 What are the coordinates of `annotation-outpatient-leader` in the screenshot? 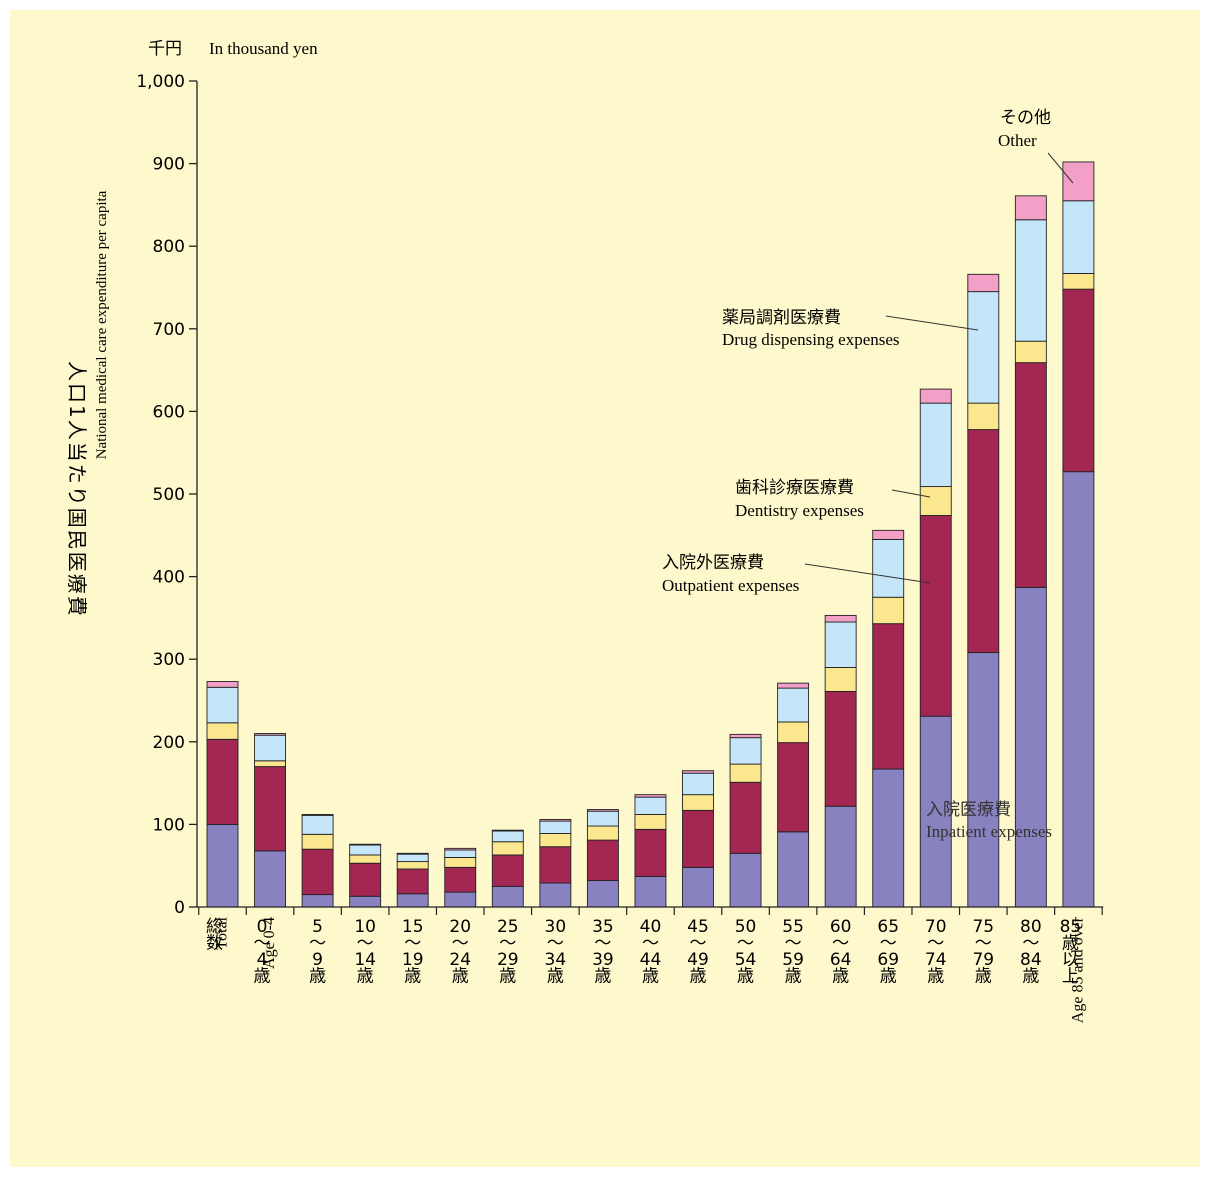 It's located at (867, 573).